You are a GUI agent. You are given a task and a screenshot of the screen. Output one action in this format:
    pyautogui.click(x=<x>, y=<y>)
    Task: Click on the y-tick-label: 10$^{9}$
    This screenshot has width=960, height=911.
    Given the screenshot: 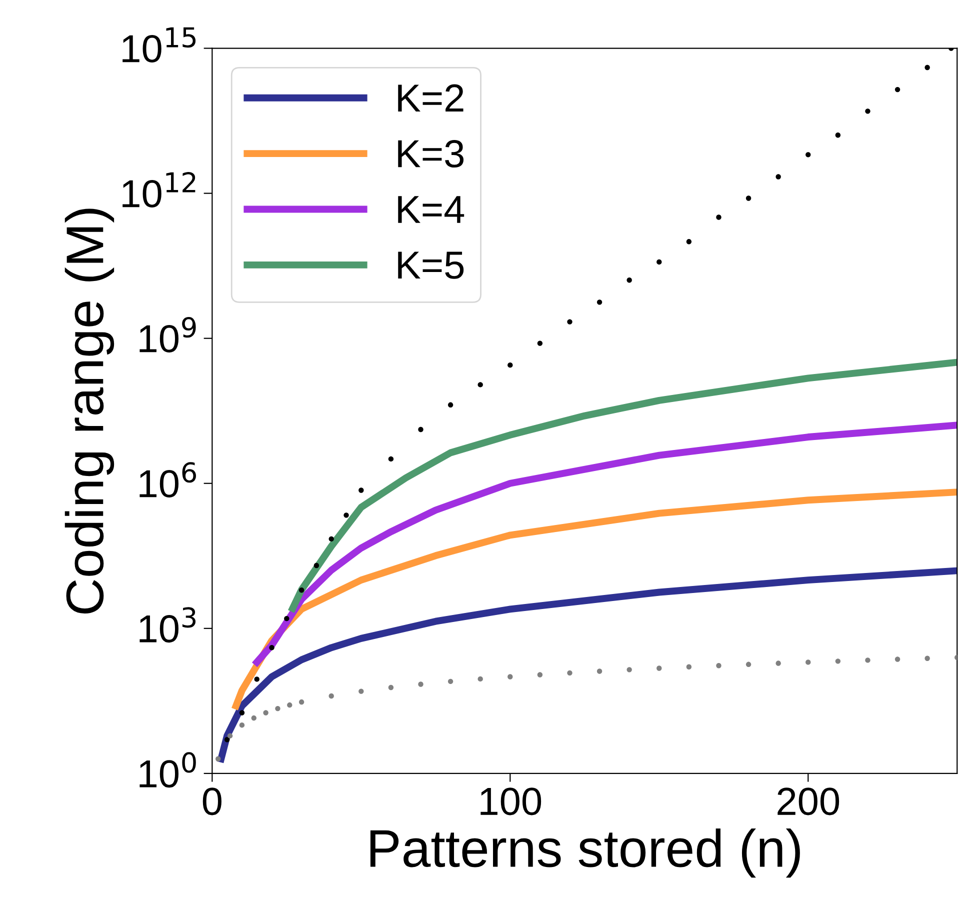 What is the action you would take?
    pyautogui.click(x=168, y=335)
    